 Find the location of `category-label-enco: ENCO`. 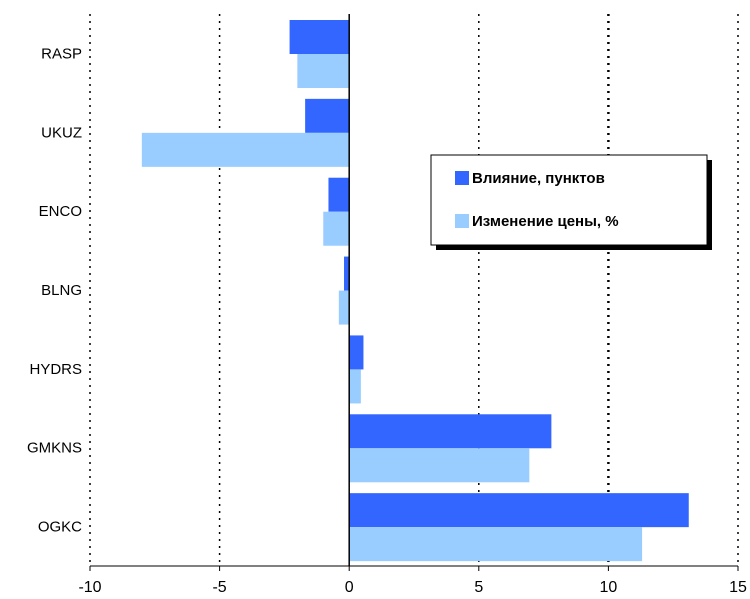

category-label-enco: ENCO is located at coordinates (60, 211).